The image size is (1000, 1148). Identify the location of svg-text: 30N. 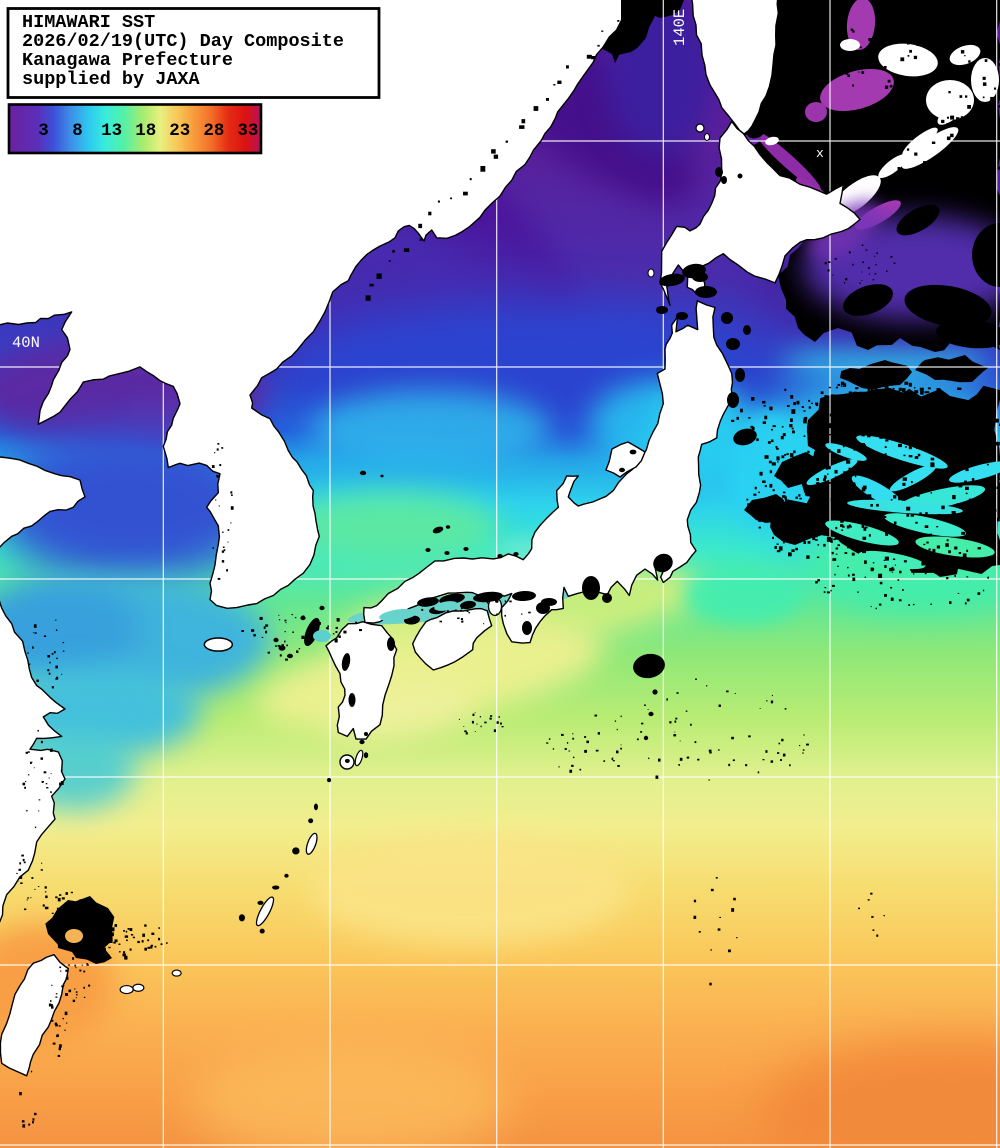
(26, 769).